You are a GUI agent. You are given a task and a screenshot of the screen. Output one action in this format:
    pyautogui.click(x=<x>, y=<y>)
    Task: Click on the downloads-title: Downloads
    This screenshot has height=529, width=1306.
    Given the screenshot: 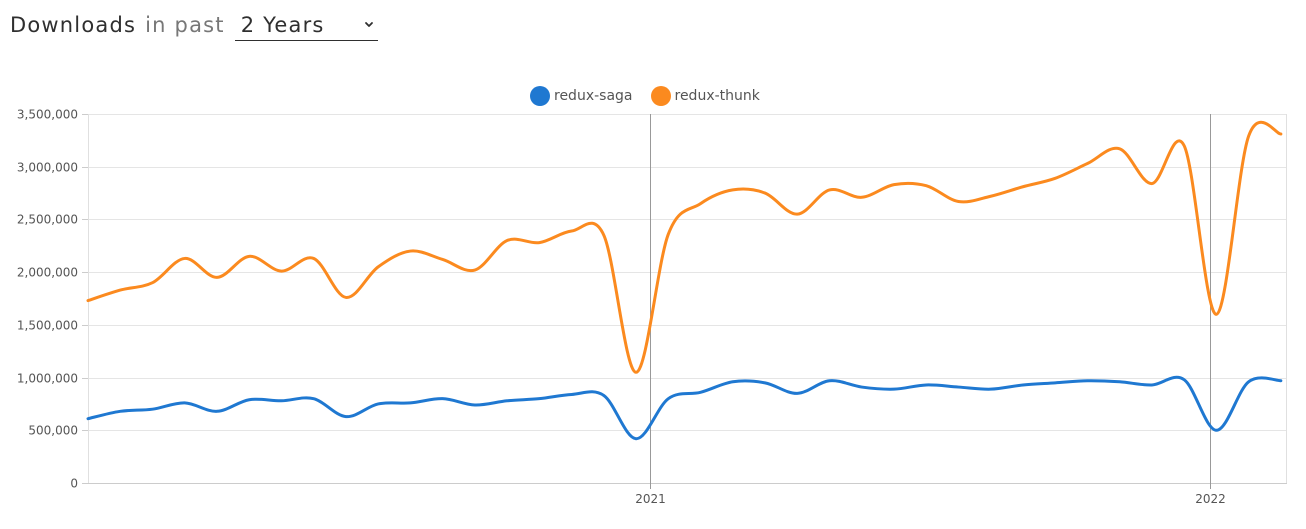 What is the action you would take?
    pyautogui.click(x=73, y=25)
    